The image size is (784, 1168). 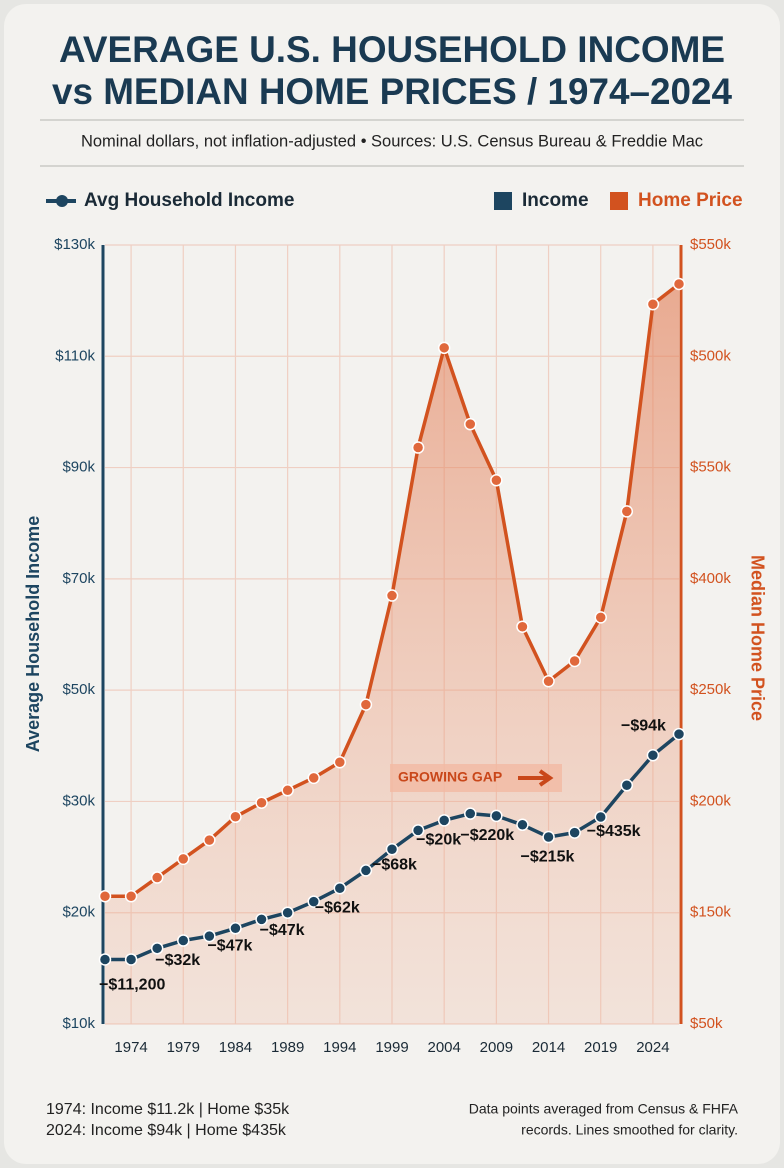 What do you see at coordinates (189, 200) in the screenshot?
I see `legend-label: Avg Household Income` at bounding box center [189, 200].